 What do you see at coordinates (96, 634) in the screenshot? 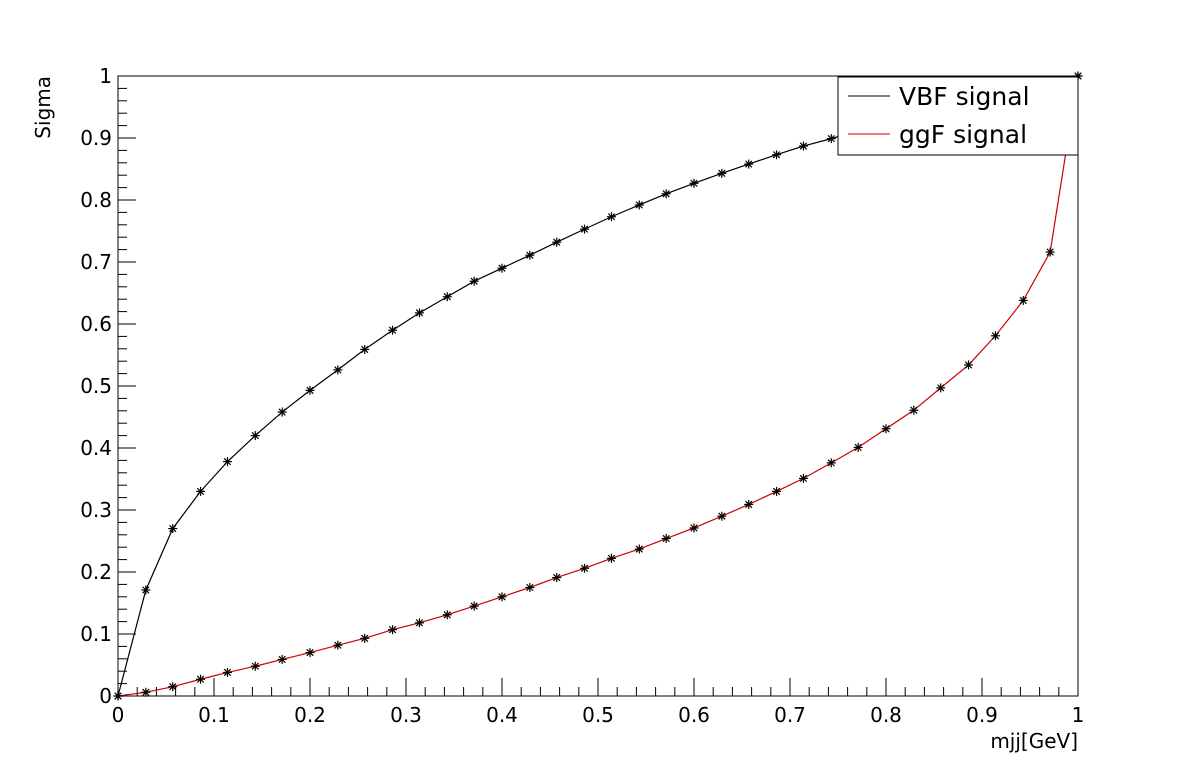
I see `y-tick-label: 0.1` at bounding box center [96, 634].